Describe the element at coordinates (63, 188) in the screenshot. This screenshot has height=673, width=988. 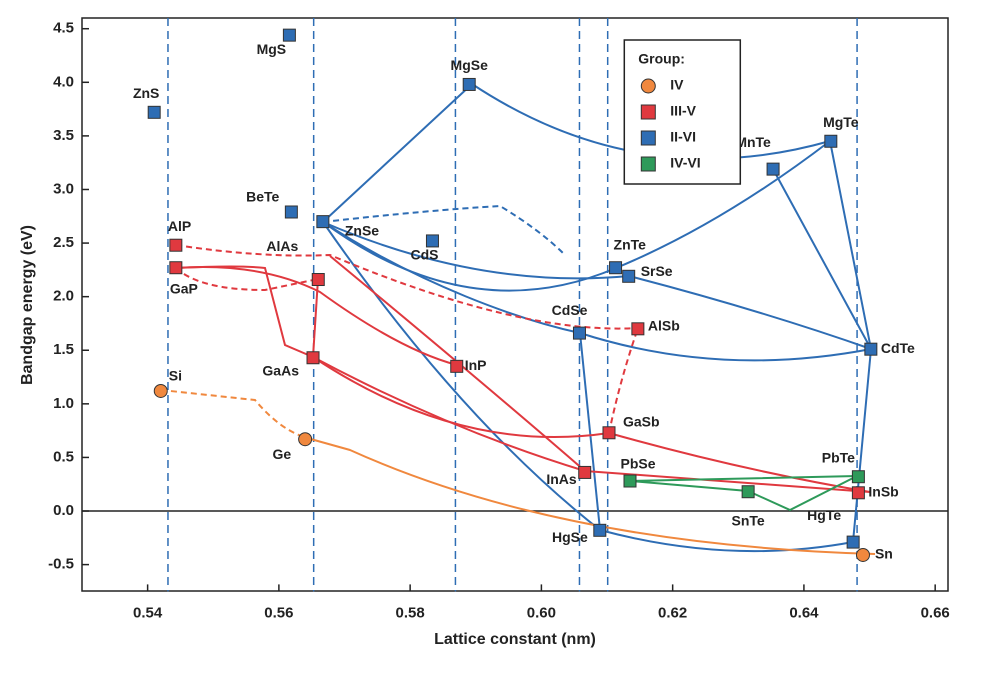
I see `y-tick-label: 3.0` at that location.